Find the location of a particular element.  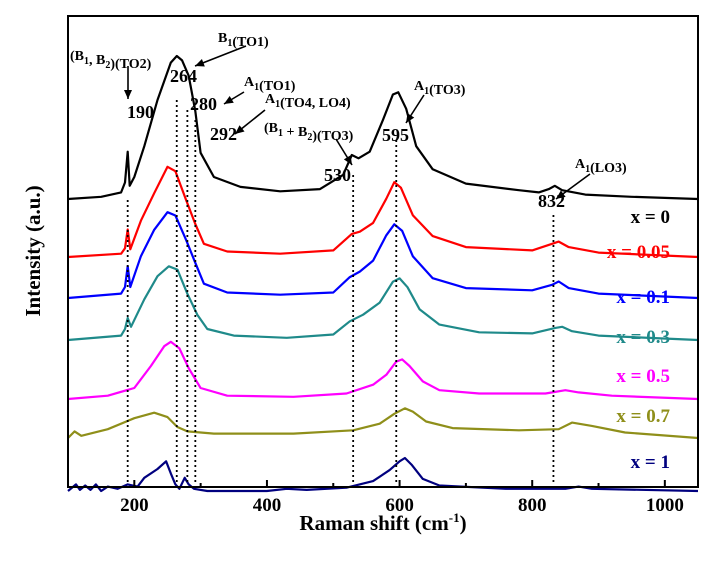

peak-number-292: 292 is located at coordinates (223, 134).